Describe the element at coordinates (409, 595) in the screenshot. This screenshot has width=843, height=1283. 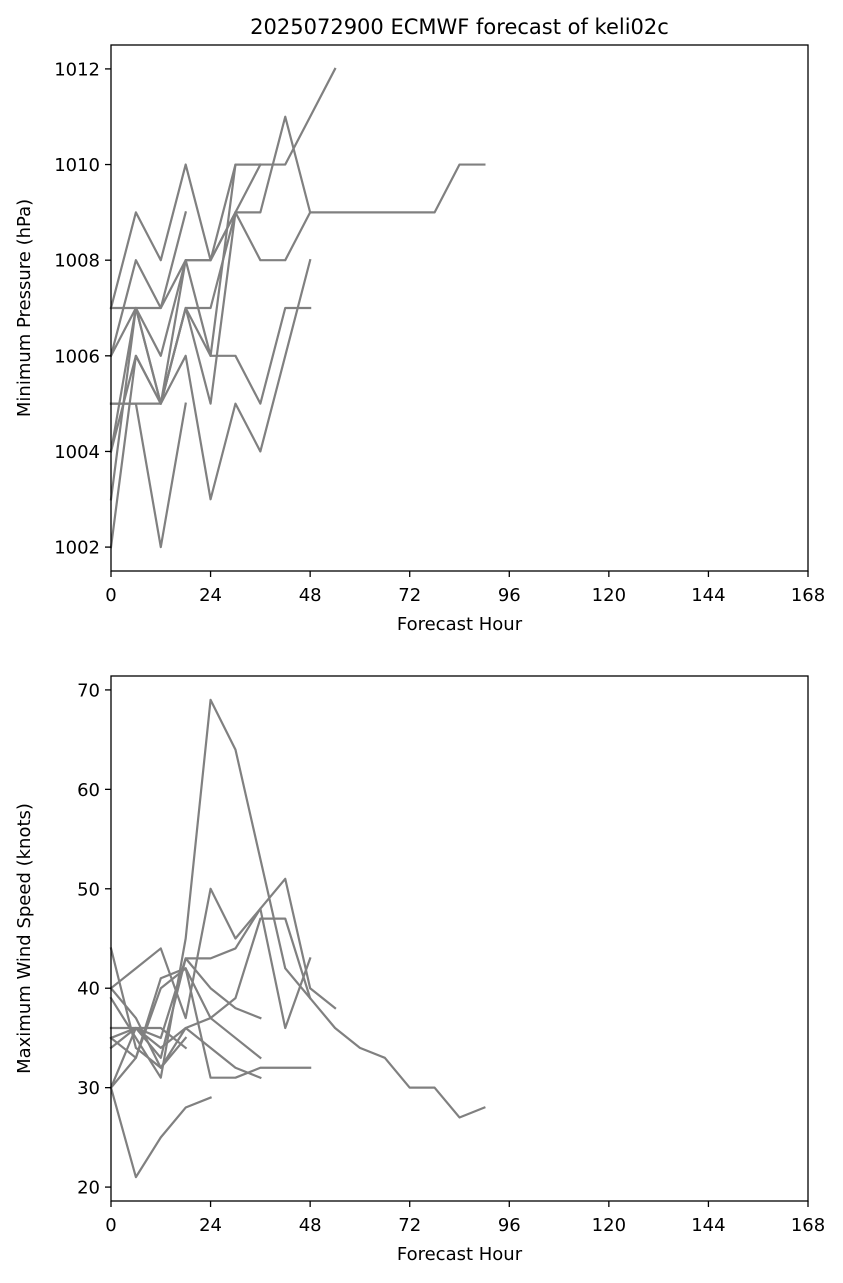
I see `pressure-x-tick-label: 72` at that location.